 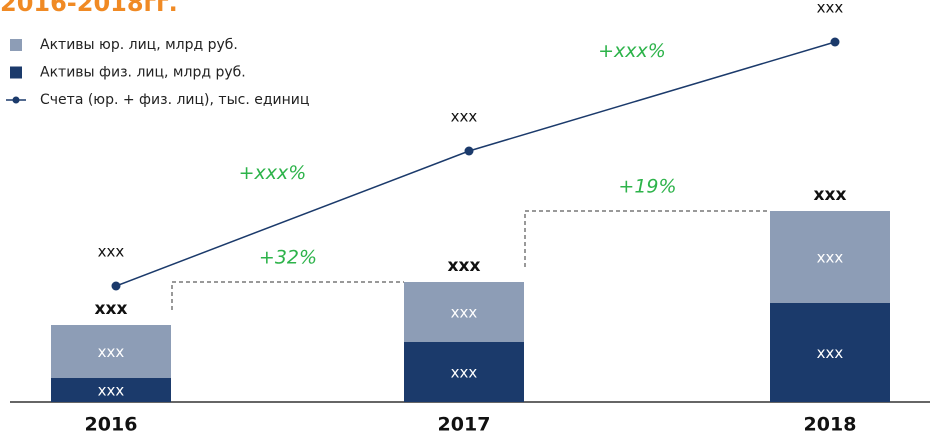 What do you see at coordinates (830, 425) in the screenshot?
I see `x-tick-label: 2018` at bounding box center [830, 425].